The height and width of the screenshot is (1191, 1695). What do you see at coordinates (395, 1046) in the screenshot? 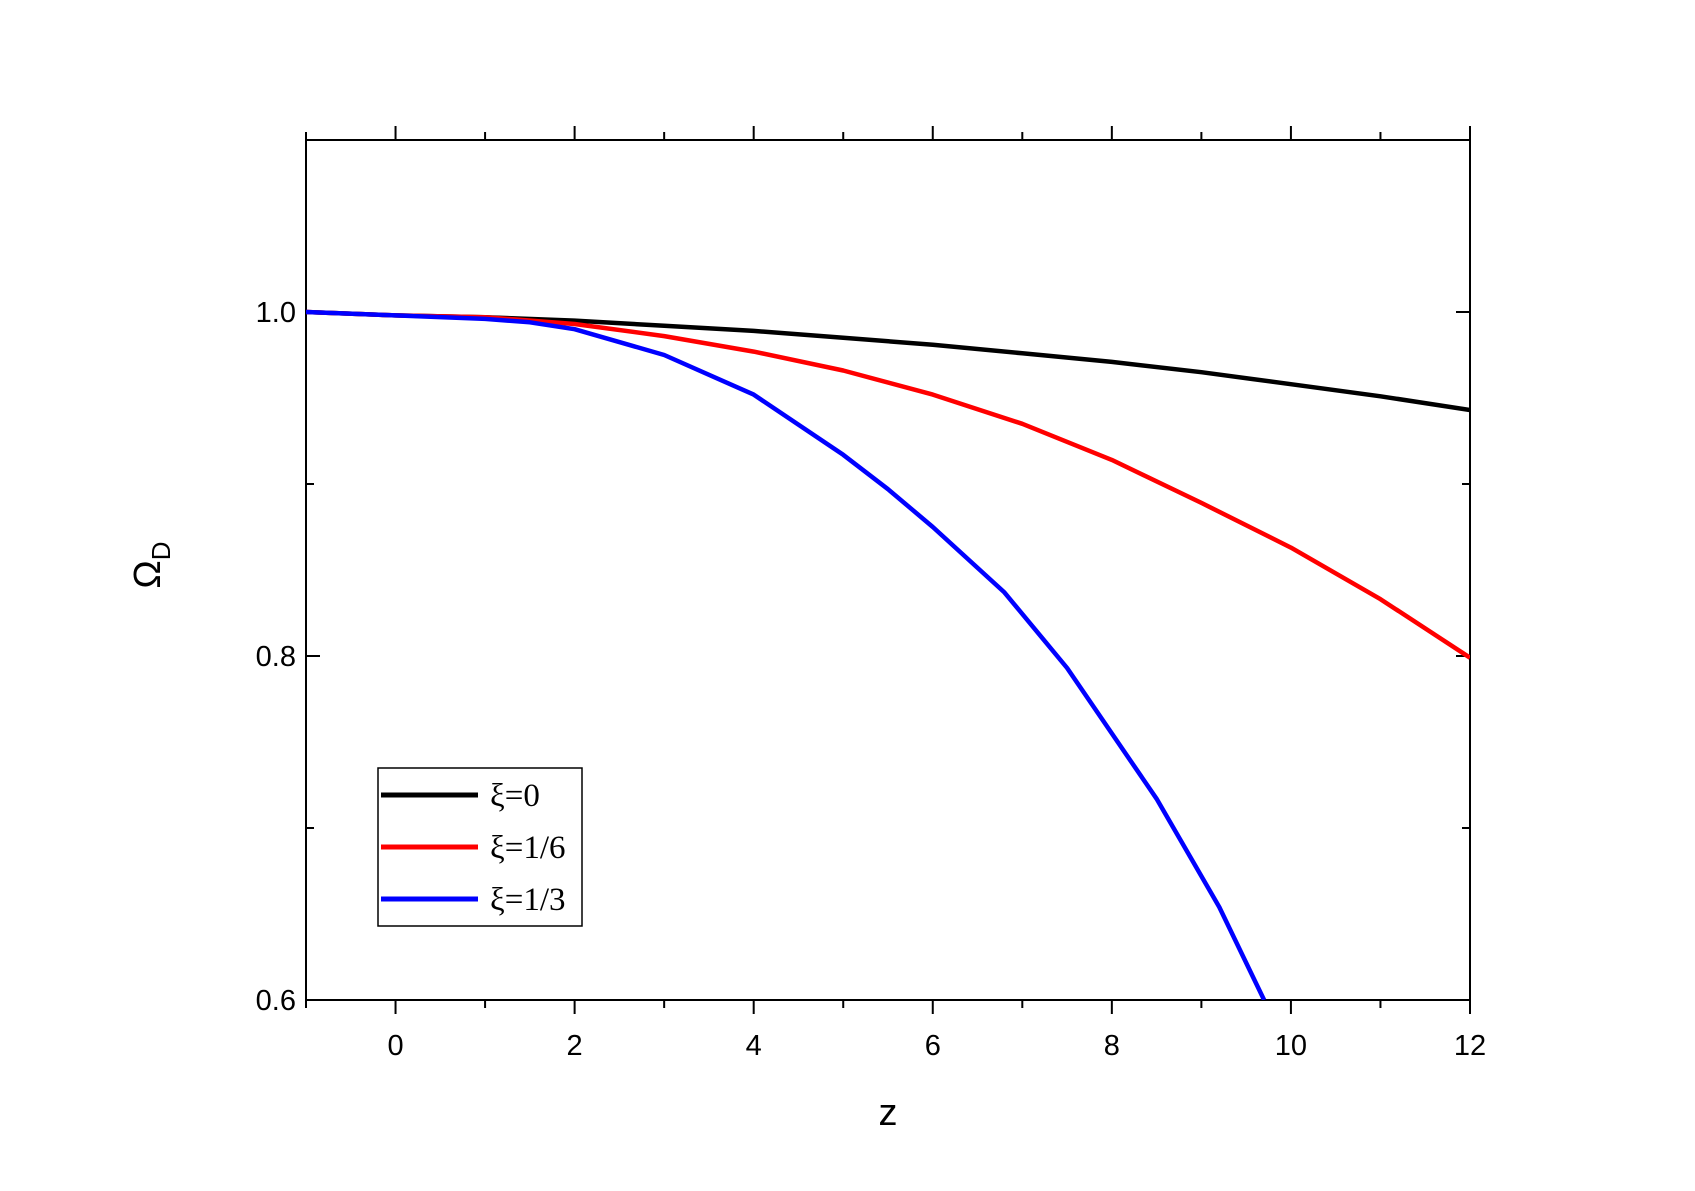
I see `x-tick-label: 0` at bounding box center [395, 1046].